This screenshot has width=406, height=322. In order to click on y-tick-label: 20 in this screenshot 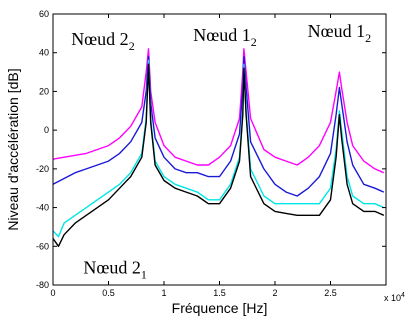, I will do `click(44, 91)`.